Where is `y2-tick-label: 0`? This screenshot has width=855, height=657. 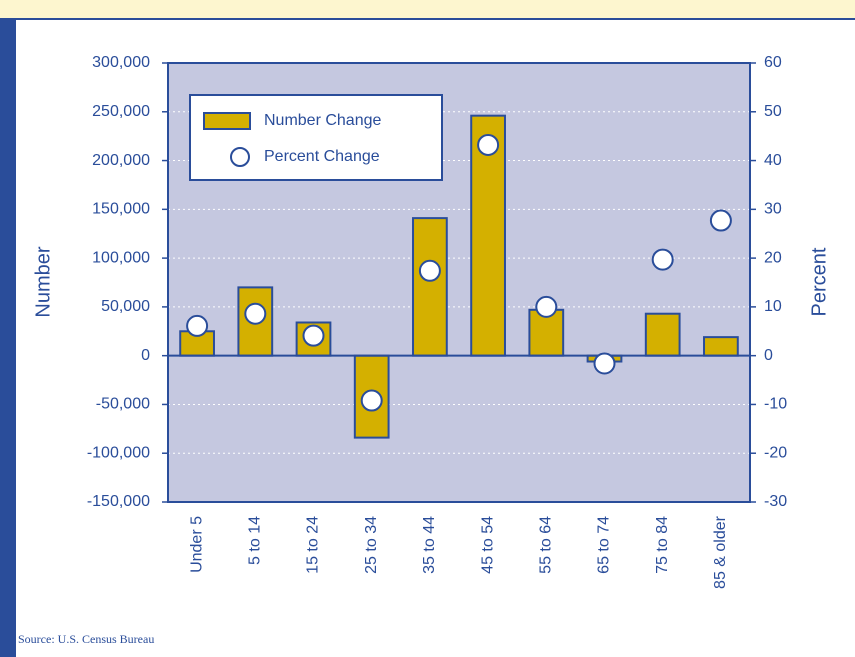
y2-tick-label: 0 is located at coordinates (768, 355).